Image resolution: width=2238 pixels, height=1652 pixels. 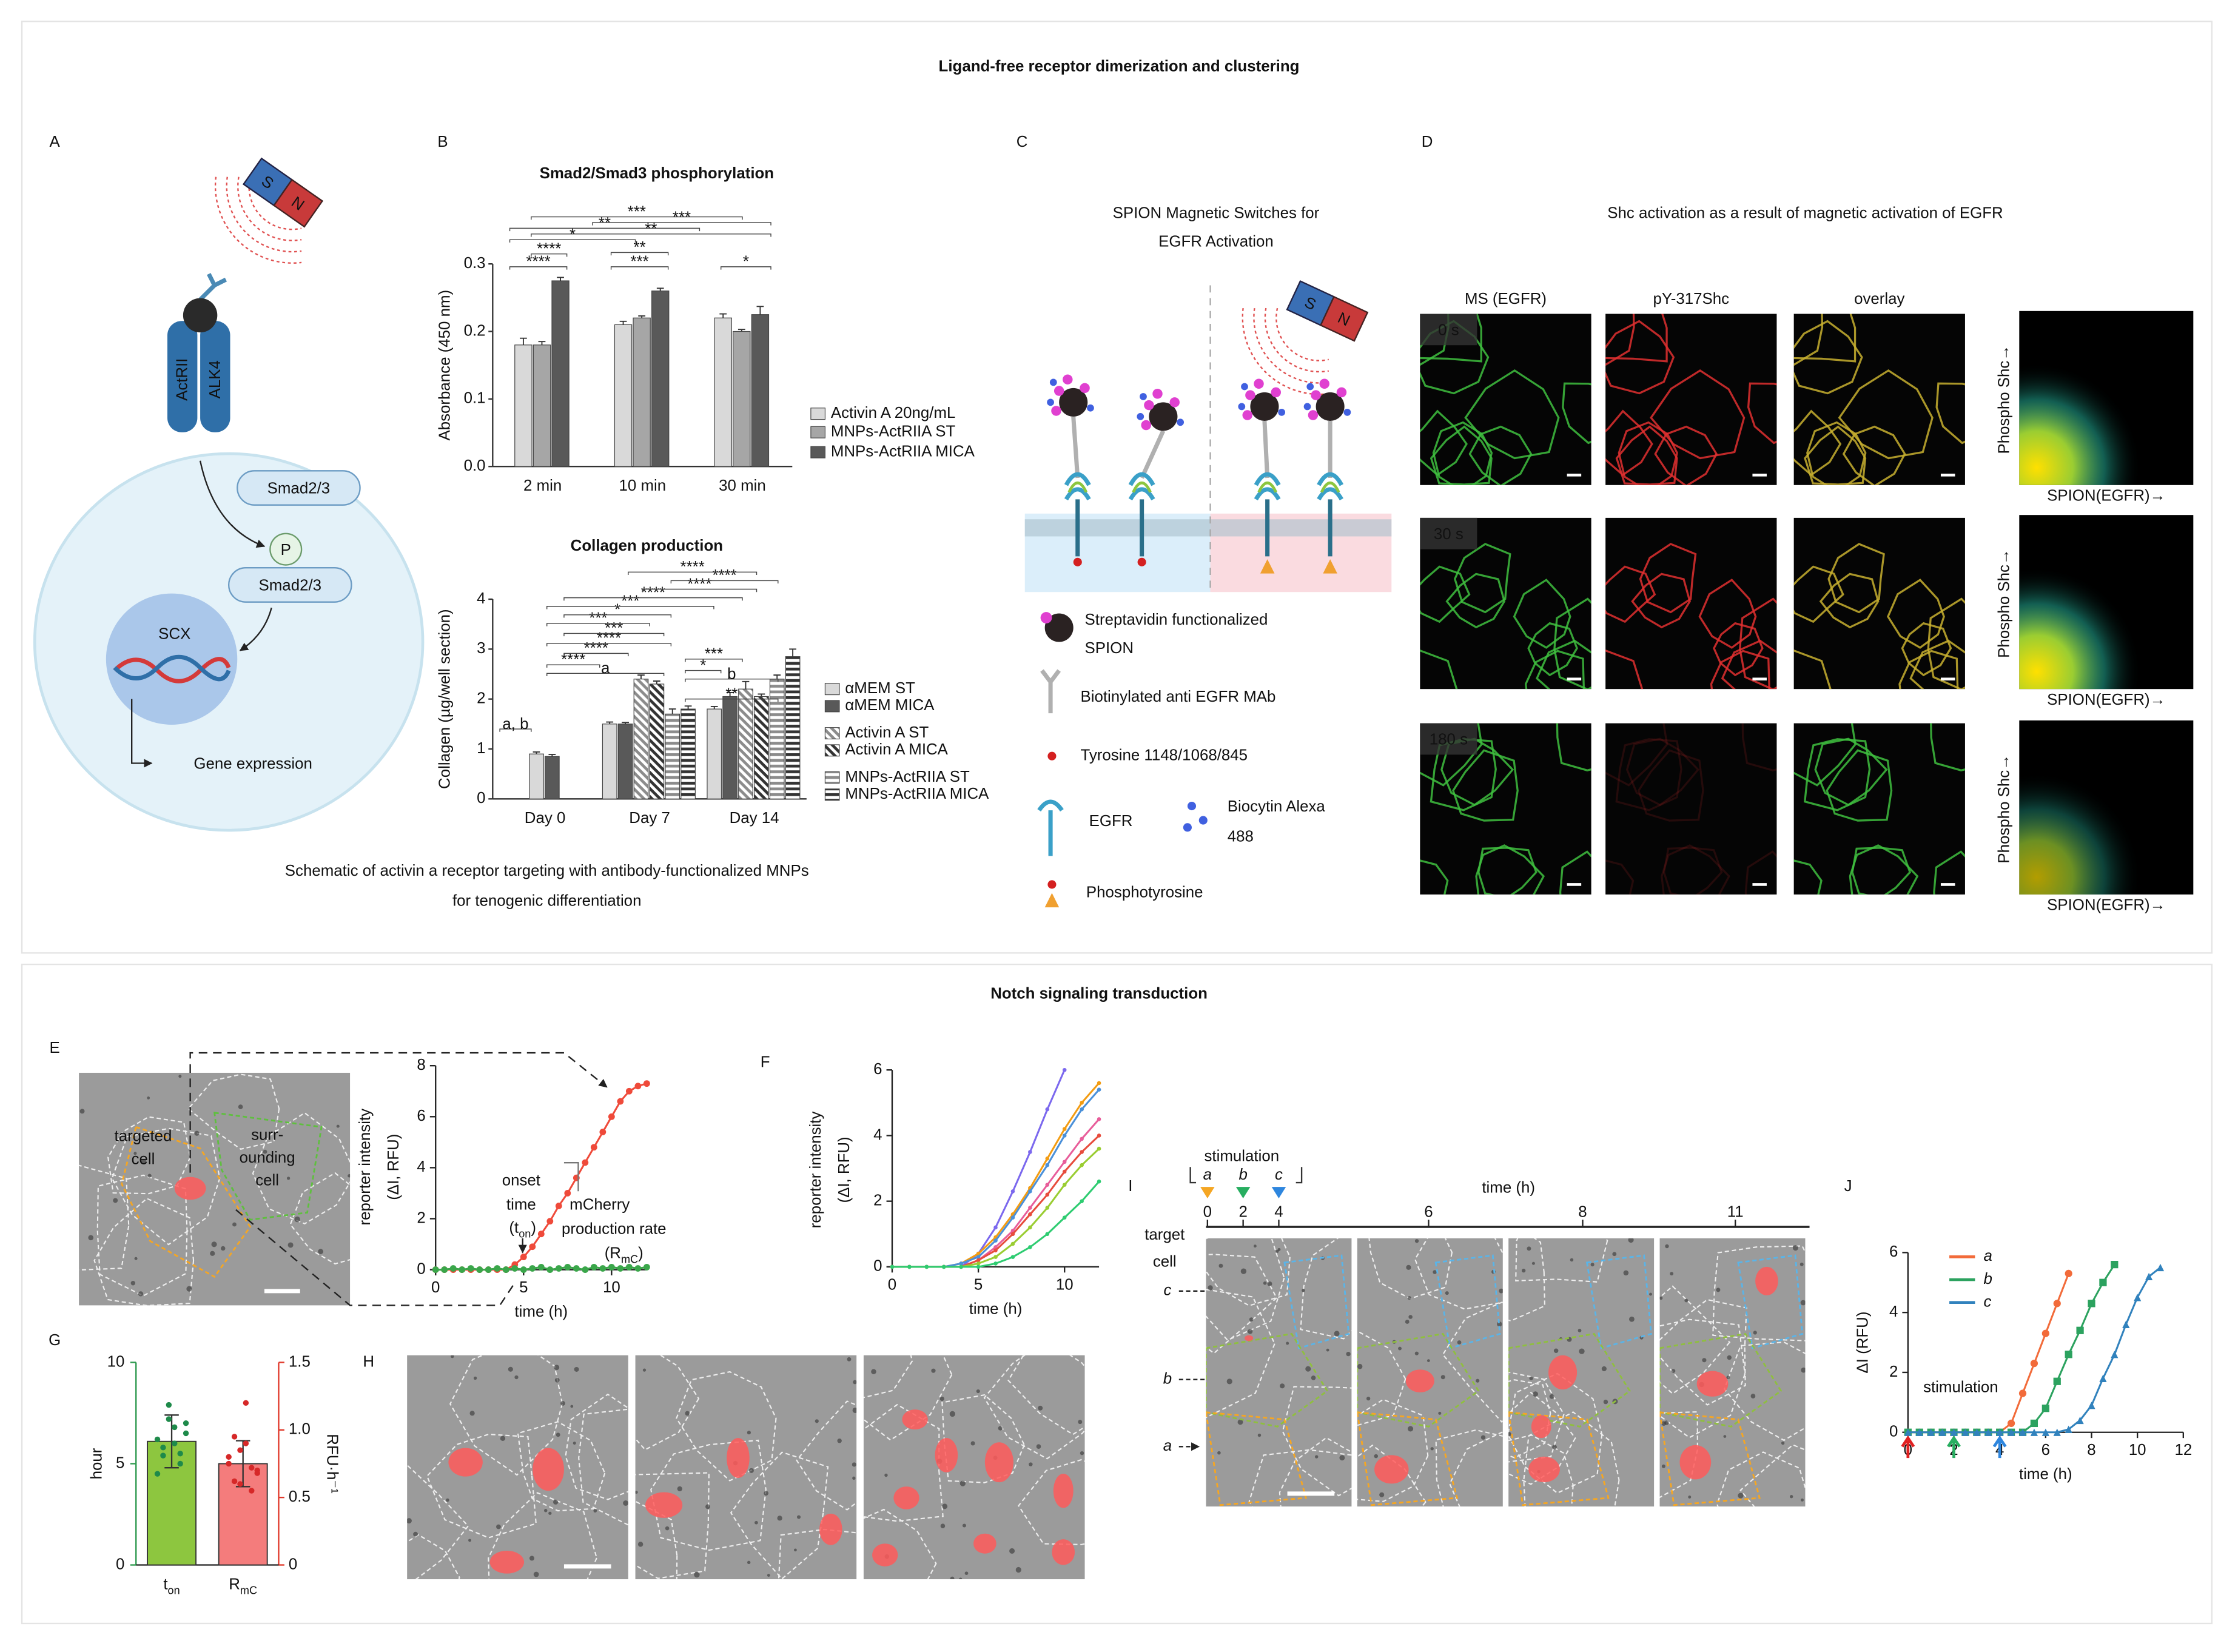 What do you see at coordinates (200, 316) in the screenshot?
I see `nanoparticle` at bounding box center [200, 316].